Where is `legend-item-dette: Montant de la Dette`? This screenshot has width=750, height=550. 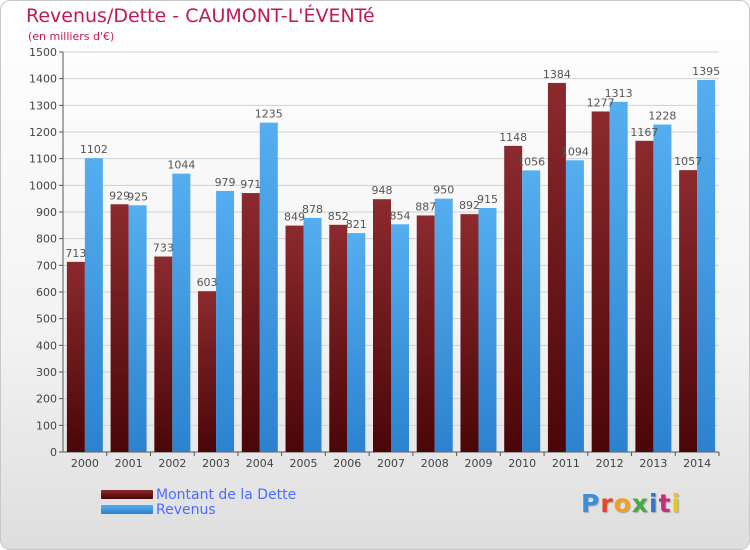 legend-item-dette: Montant de la Dette is located at coordinates (199, 494).